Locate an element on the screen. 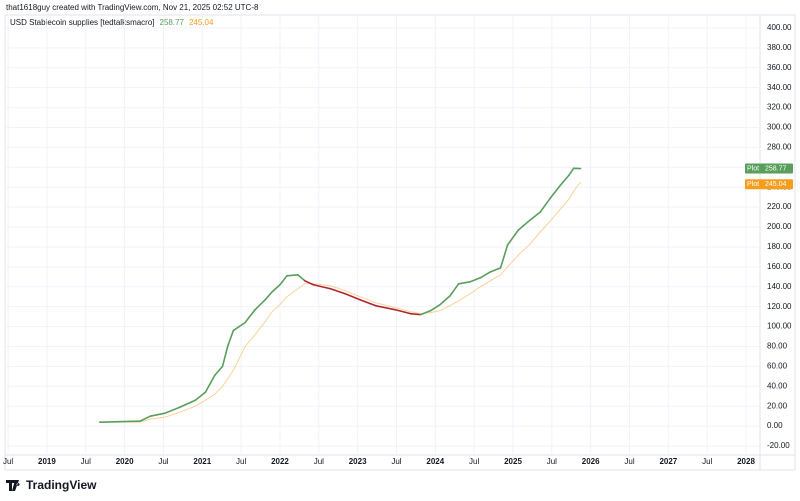 The image size is (800, 501). y-tick-label: 300.00 is located at coordinates (779, 127).